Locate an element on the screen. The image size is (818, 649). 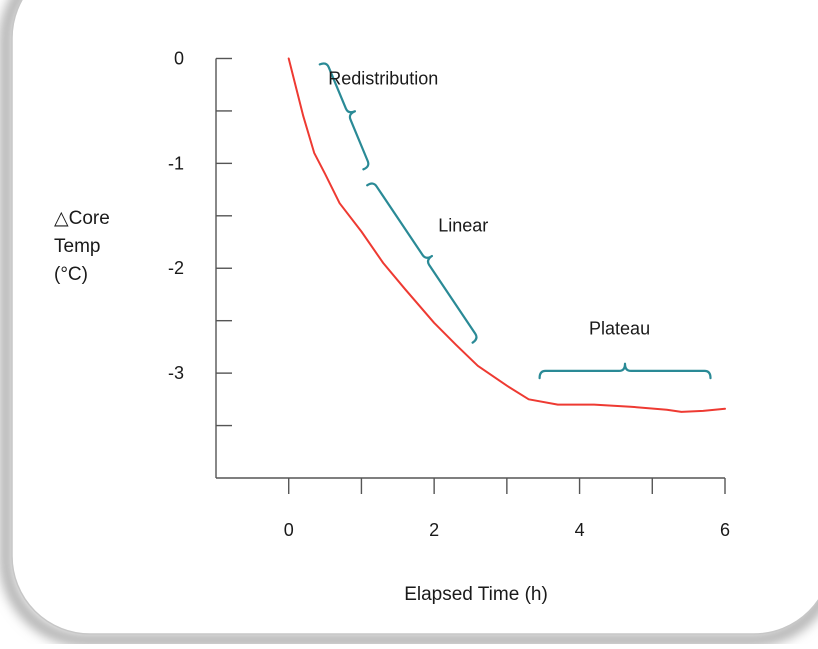
x-tick-label: 6 is located at coordinates (725, 530).